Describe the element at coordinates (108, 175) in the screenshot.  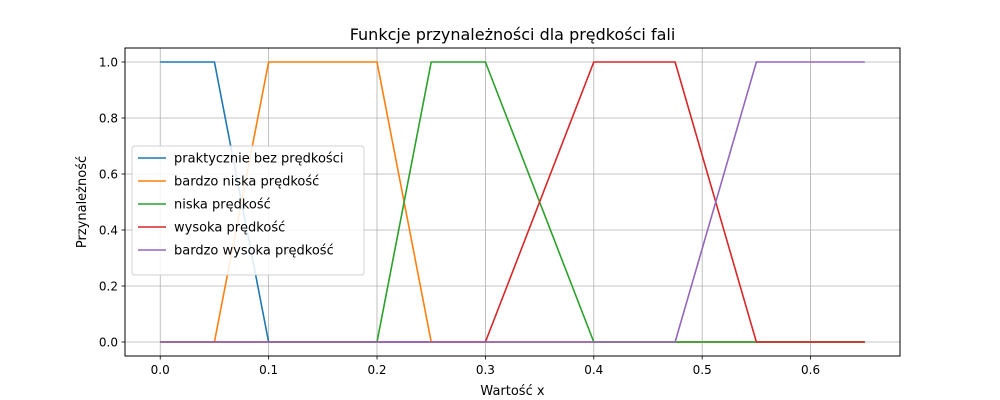
I see `y-tick-label: 0.6` at that location.